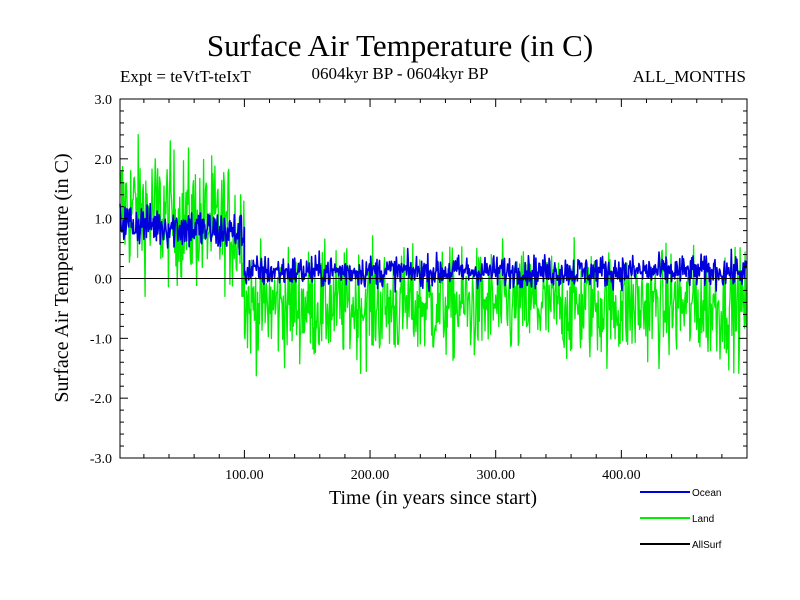 Image resolution: width=800 pixels, height=600 pixels. Describe the element at coordinates (104, 280) in the screenshot. I see `y-tick-label: 0.0` at that location.